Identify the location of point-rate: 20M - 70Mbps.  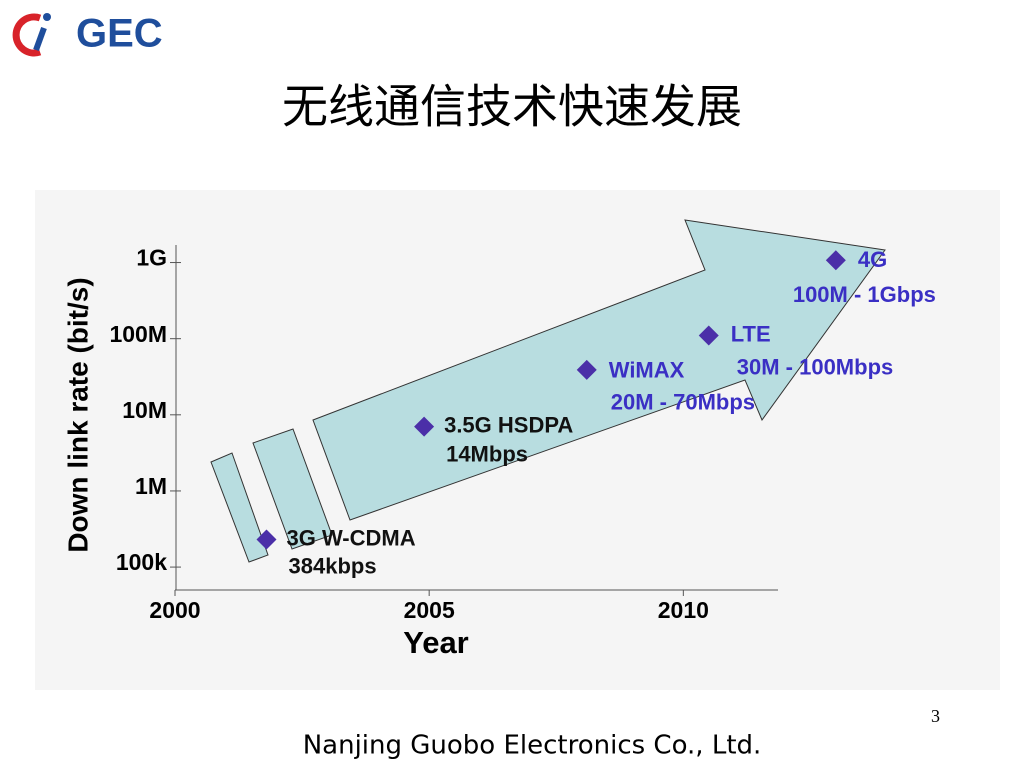
(683, 402).